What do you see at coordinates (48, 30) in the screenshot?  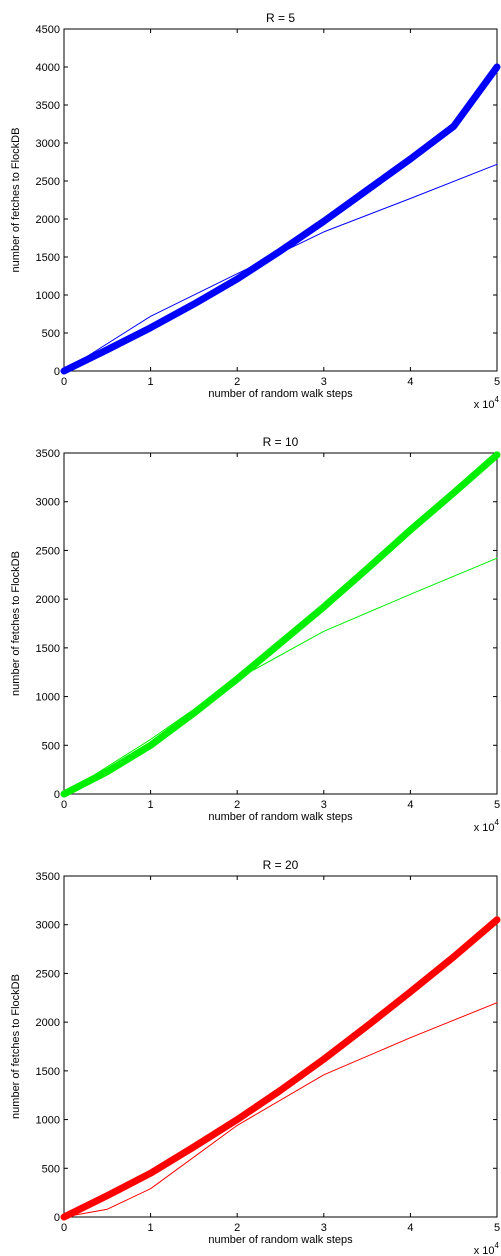 I see `y-tick-label: 4500` at bounding box center [48, 30].